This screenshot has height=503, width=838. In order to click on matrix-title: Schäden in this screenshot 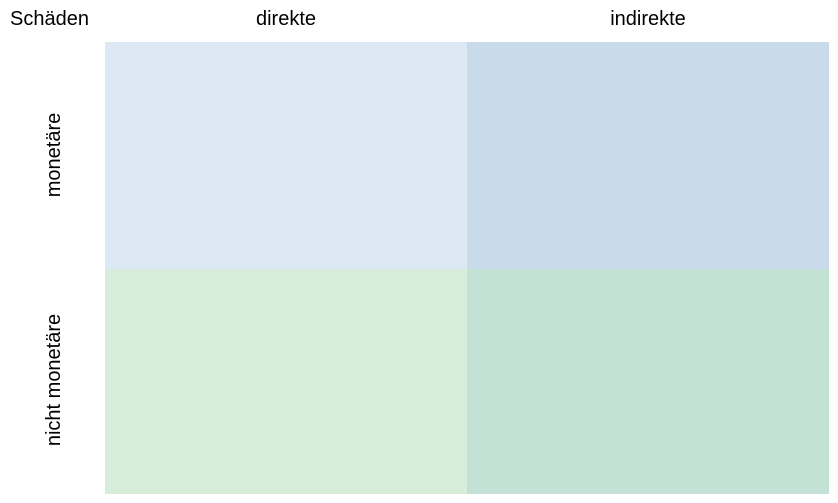, I will do `click(49, 19)`.